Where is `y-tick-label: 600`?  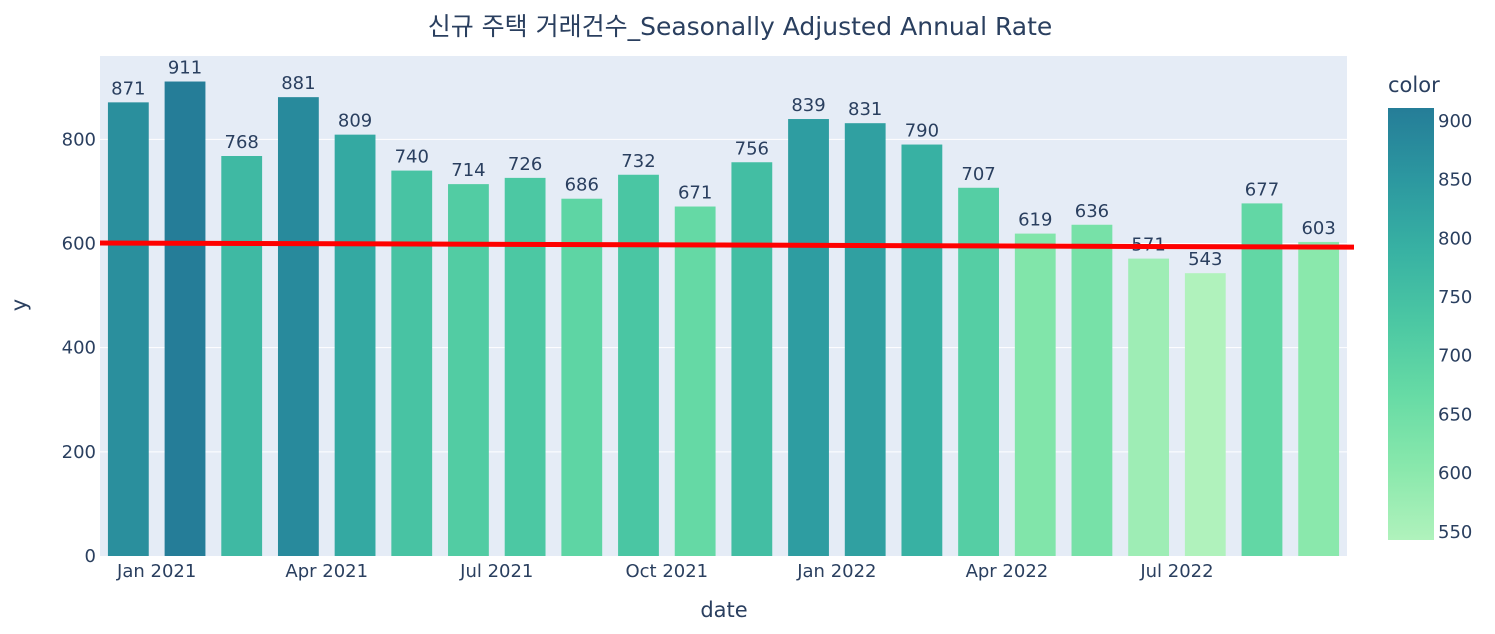
y-tick-label: 600 is located at coordinates (79, 244).